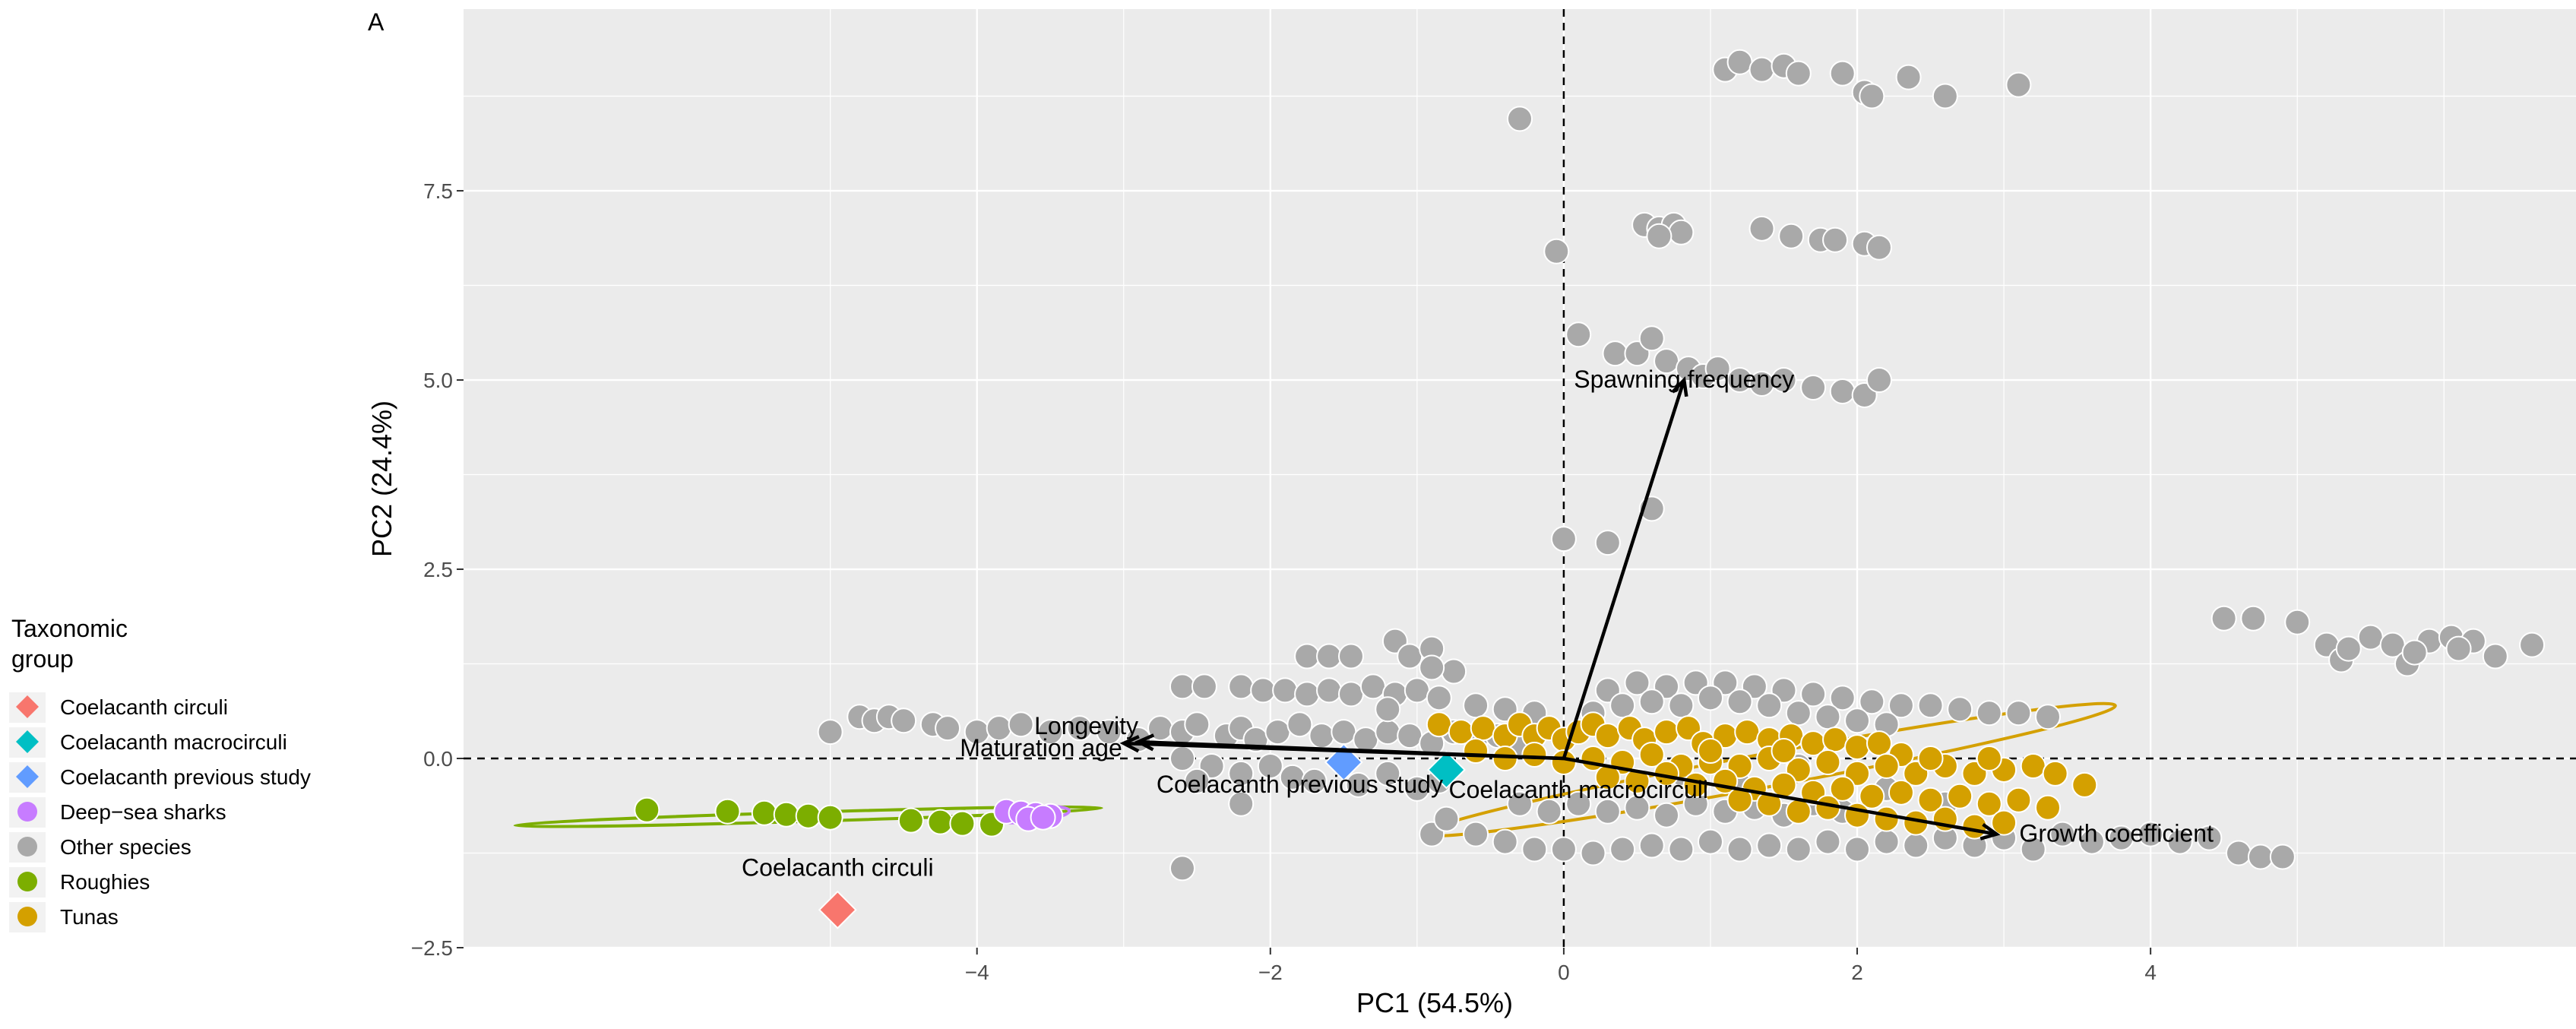 The height and width of the screenshot is (1029, 2576). What do you see at coordinates (89, 917) in the screenshot?
I see `legend-label-tunas: Tunas` at bounding box center [89, 917].